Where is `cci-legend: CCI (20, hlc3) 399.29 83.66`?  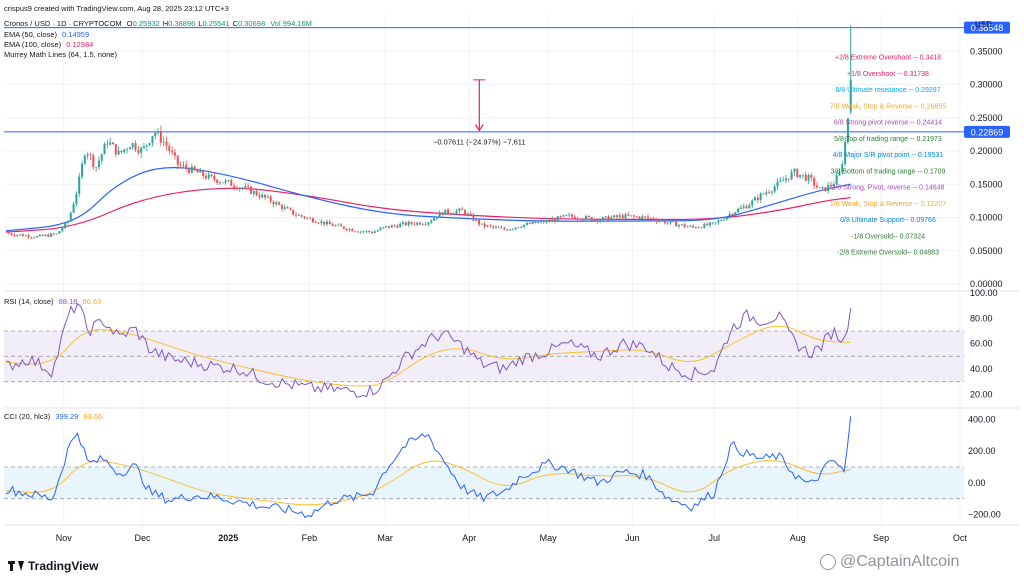 cci-legend: CCI (20, hlc3) 399.29 83.66 is located at coordinates (53, 416).